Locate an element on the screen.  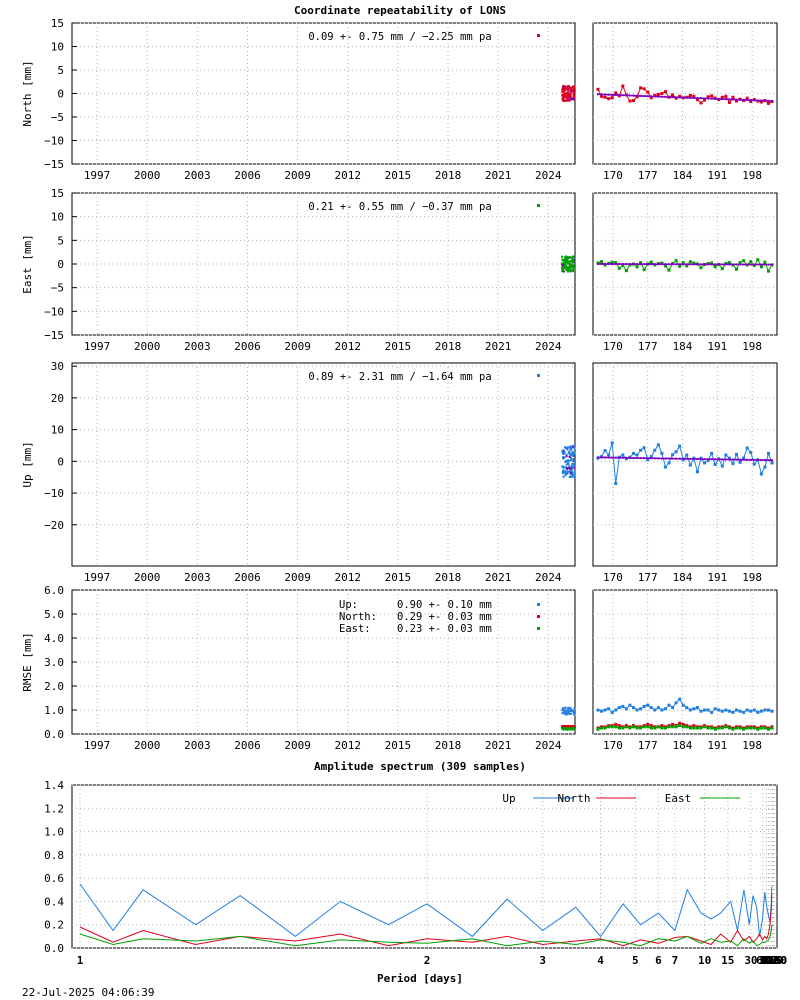
rmse-ytick-label: 1.0 is located at coordinates (54, 710).